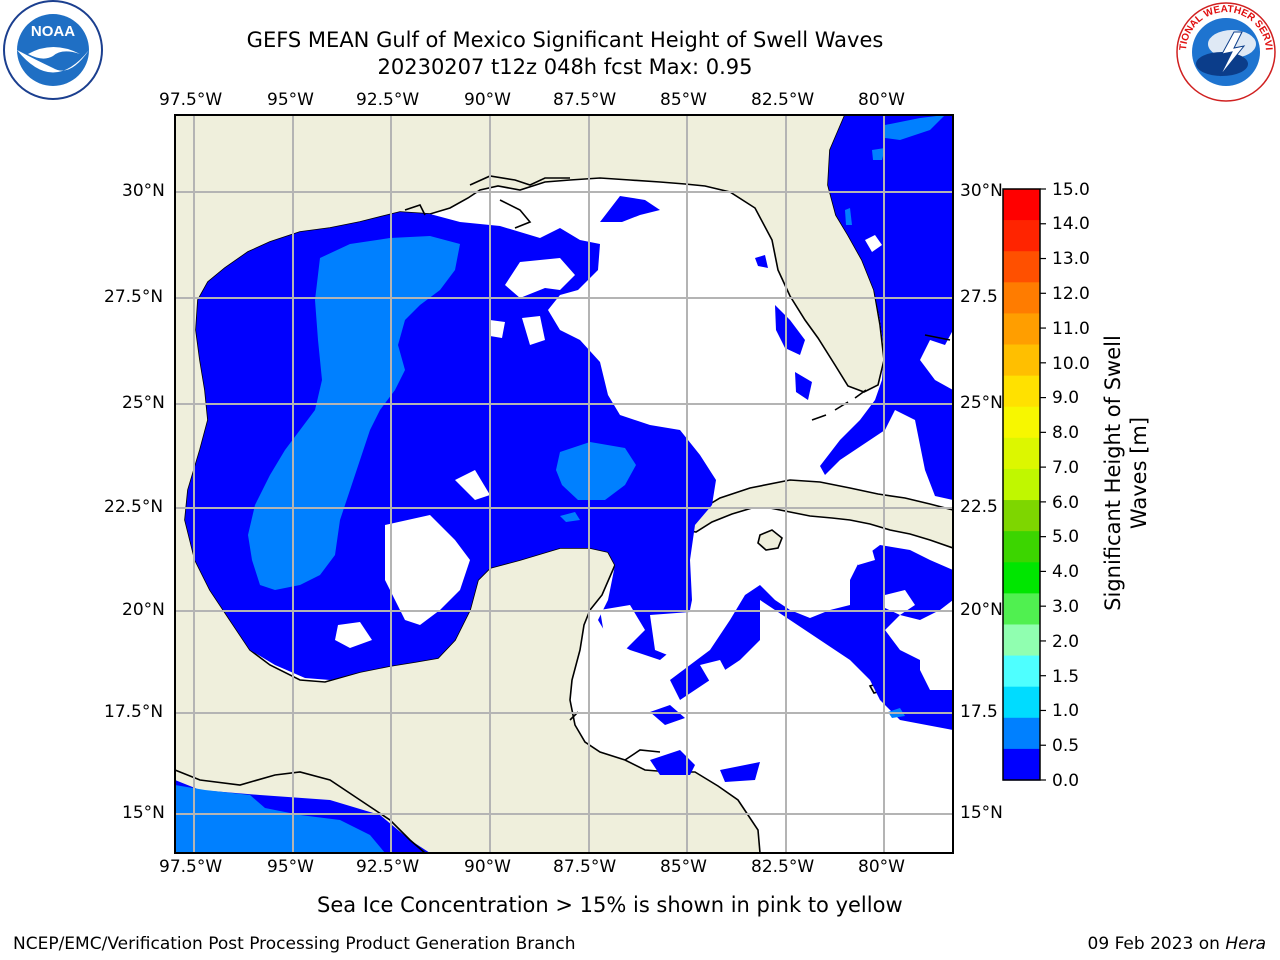  Describe the element at coordinates (1245, 944) in the screenshot. I see `footer-host: Hera` at that location.